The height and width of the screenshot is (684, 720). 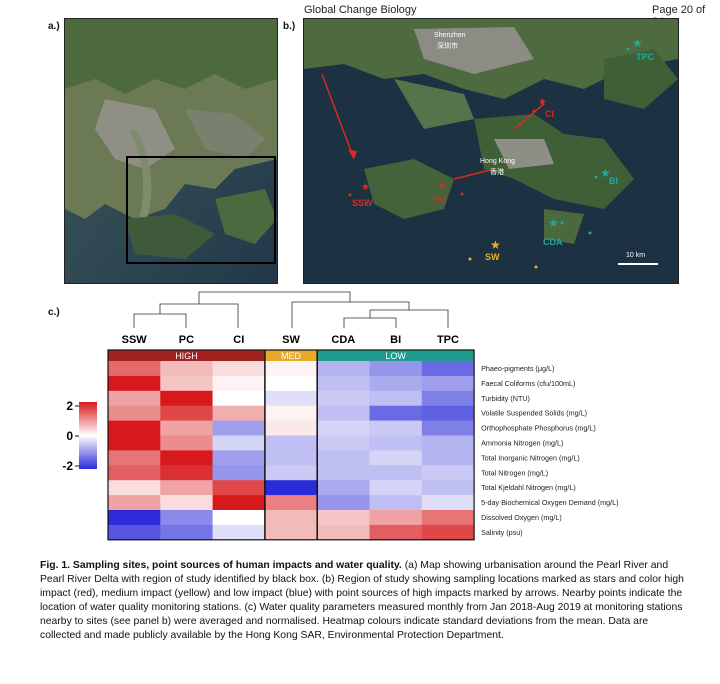 What do you see at coordinates (549, 114) in the screenshot?
I see `site-label-CI: CI` at bounding box center [549, 114].